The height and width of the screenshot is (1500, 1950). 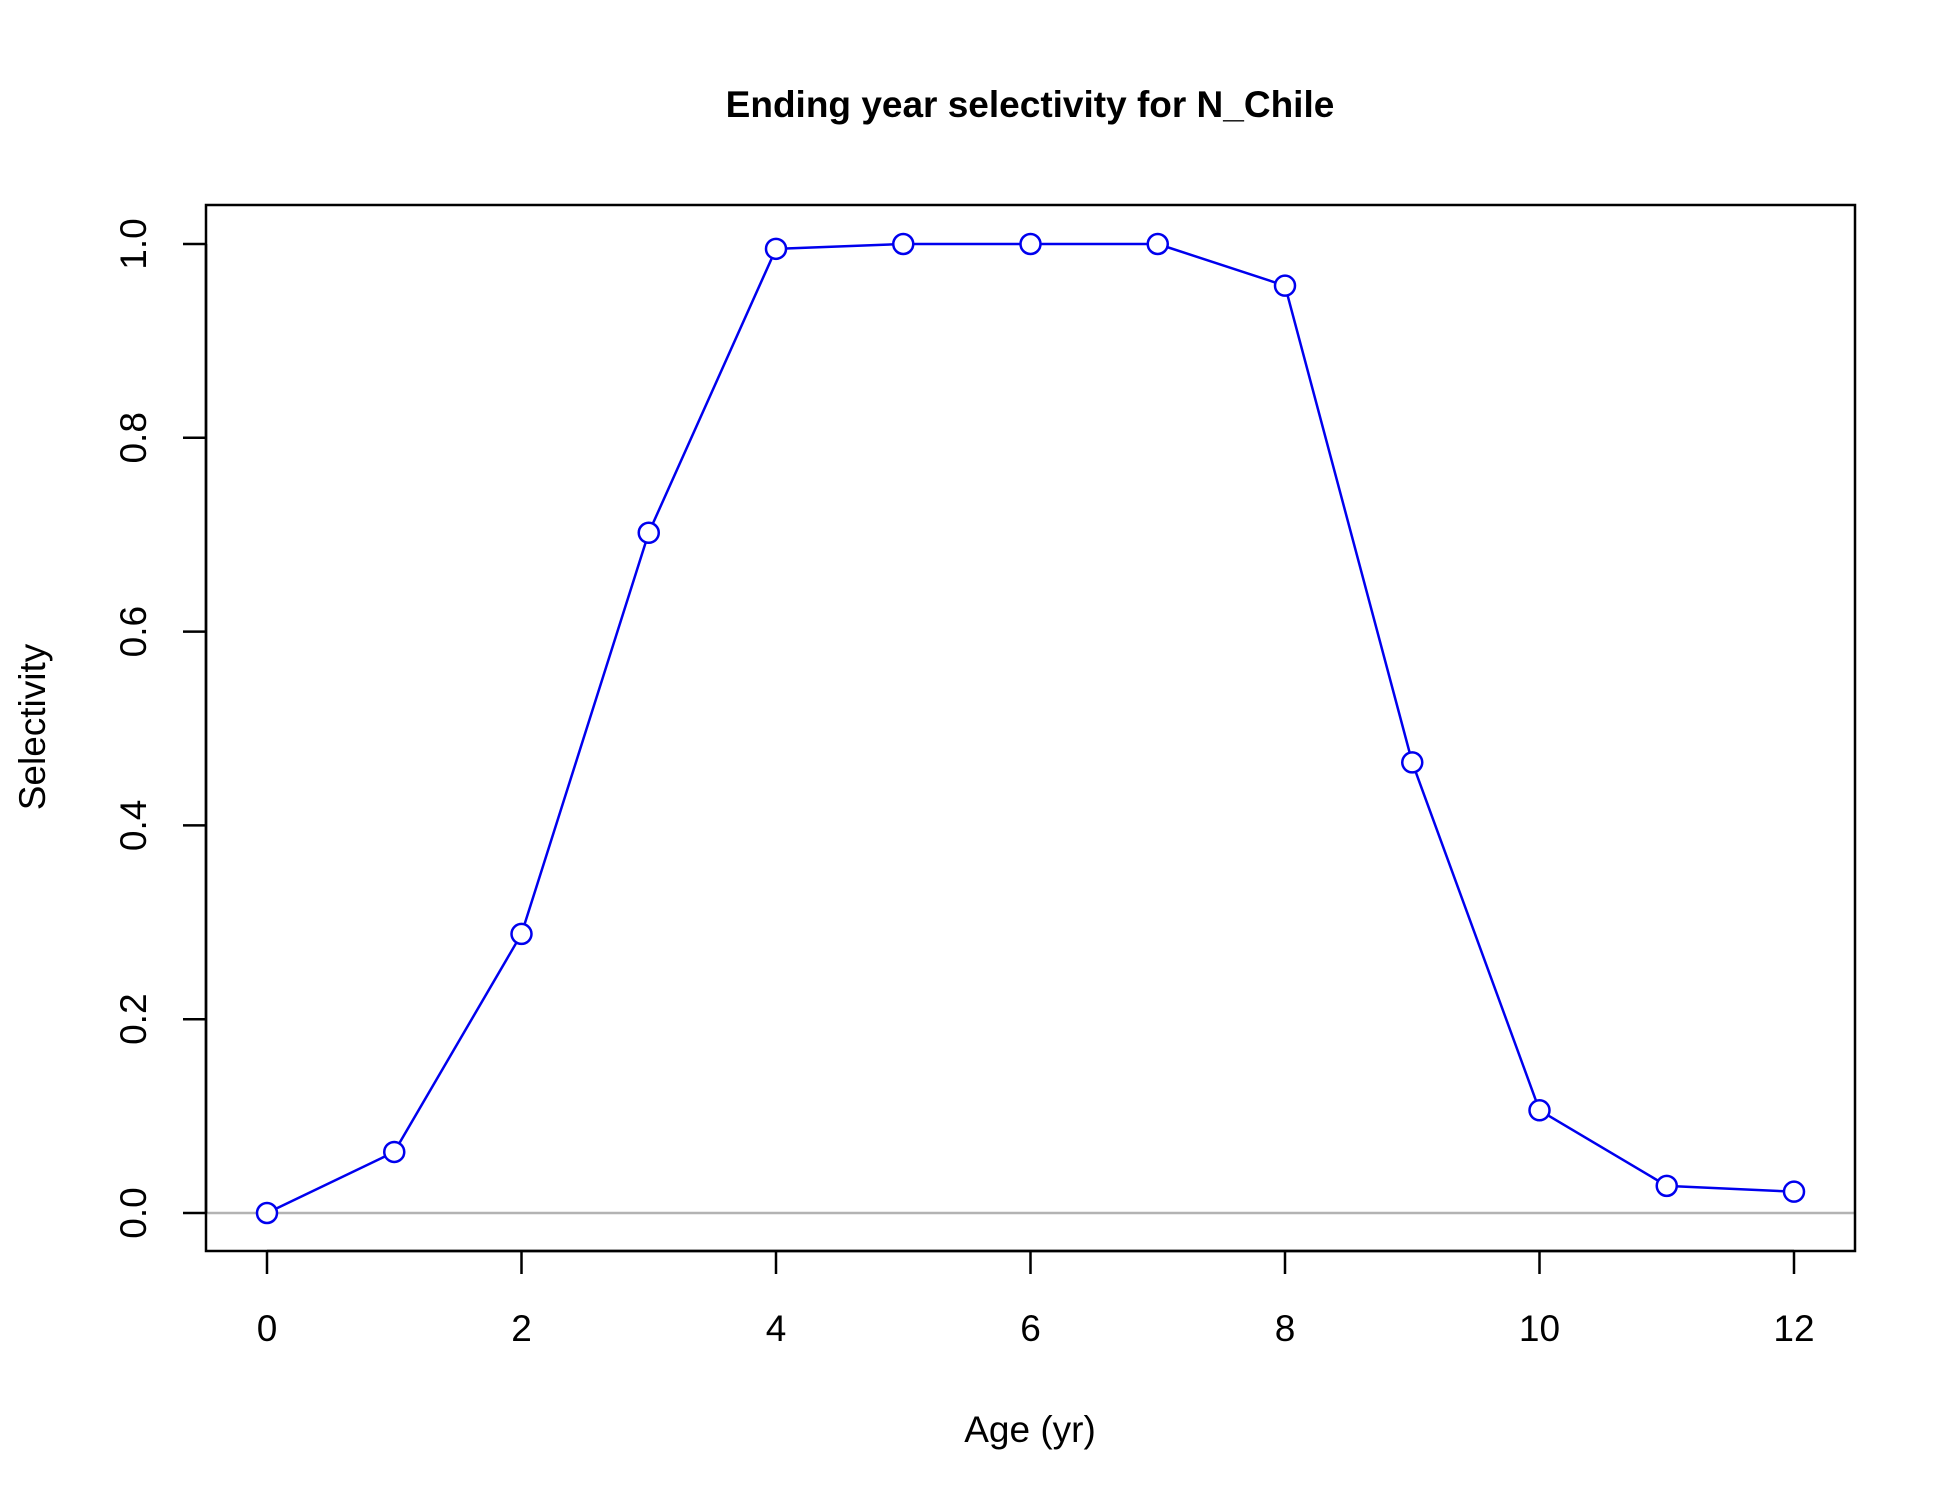 I want to click on x-tick-label: 4, so click(x=776, y=1328).